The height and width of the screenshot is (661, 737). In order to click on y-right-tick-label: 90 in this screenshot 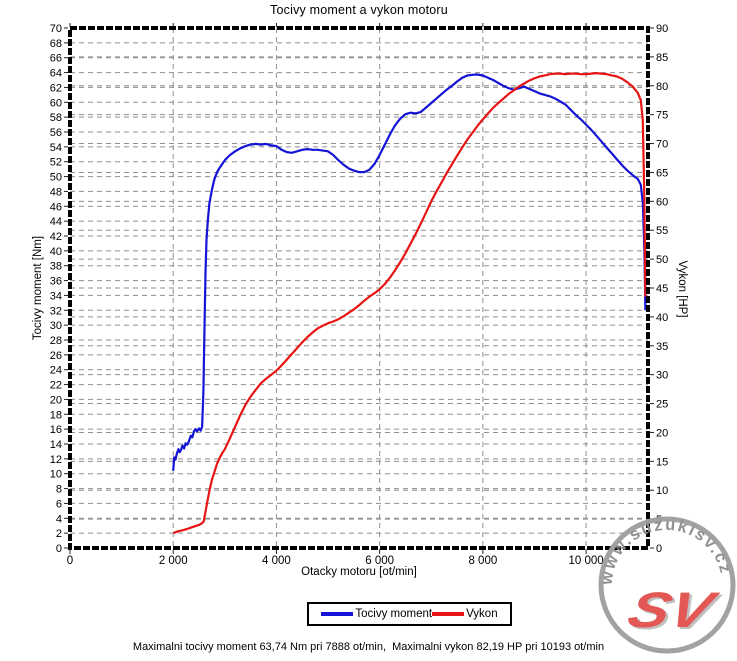, I will do `click(662, 29)`.